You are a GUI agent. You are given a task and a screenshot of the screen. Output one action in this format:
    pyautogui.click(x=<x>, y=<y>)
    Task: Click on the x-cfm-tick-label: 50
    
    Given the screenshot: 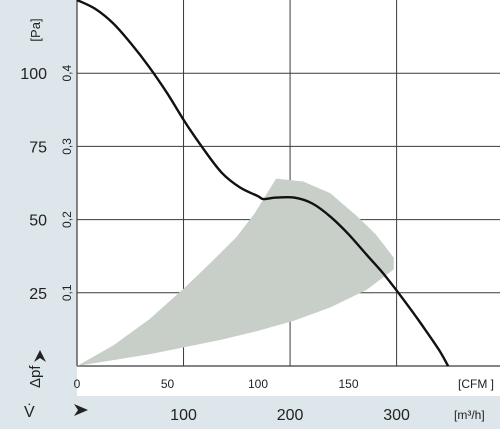 What is the action you would take?
    pyautogui.click(x=168, y=384)
    